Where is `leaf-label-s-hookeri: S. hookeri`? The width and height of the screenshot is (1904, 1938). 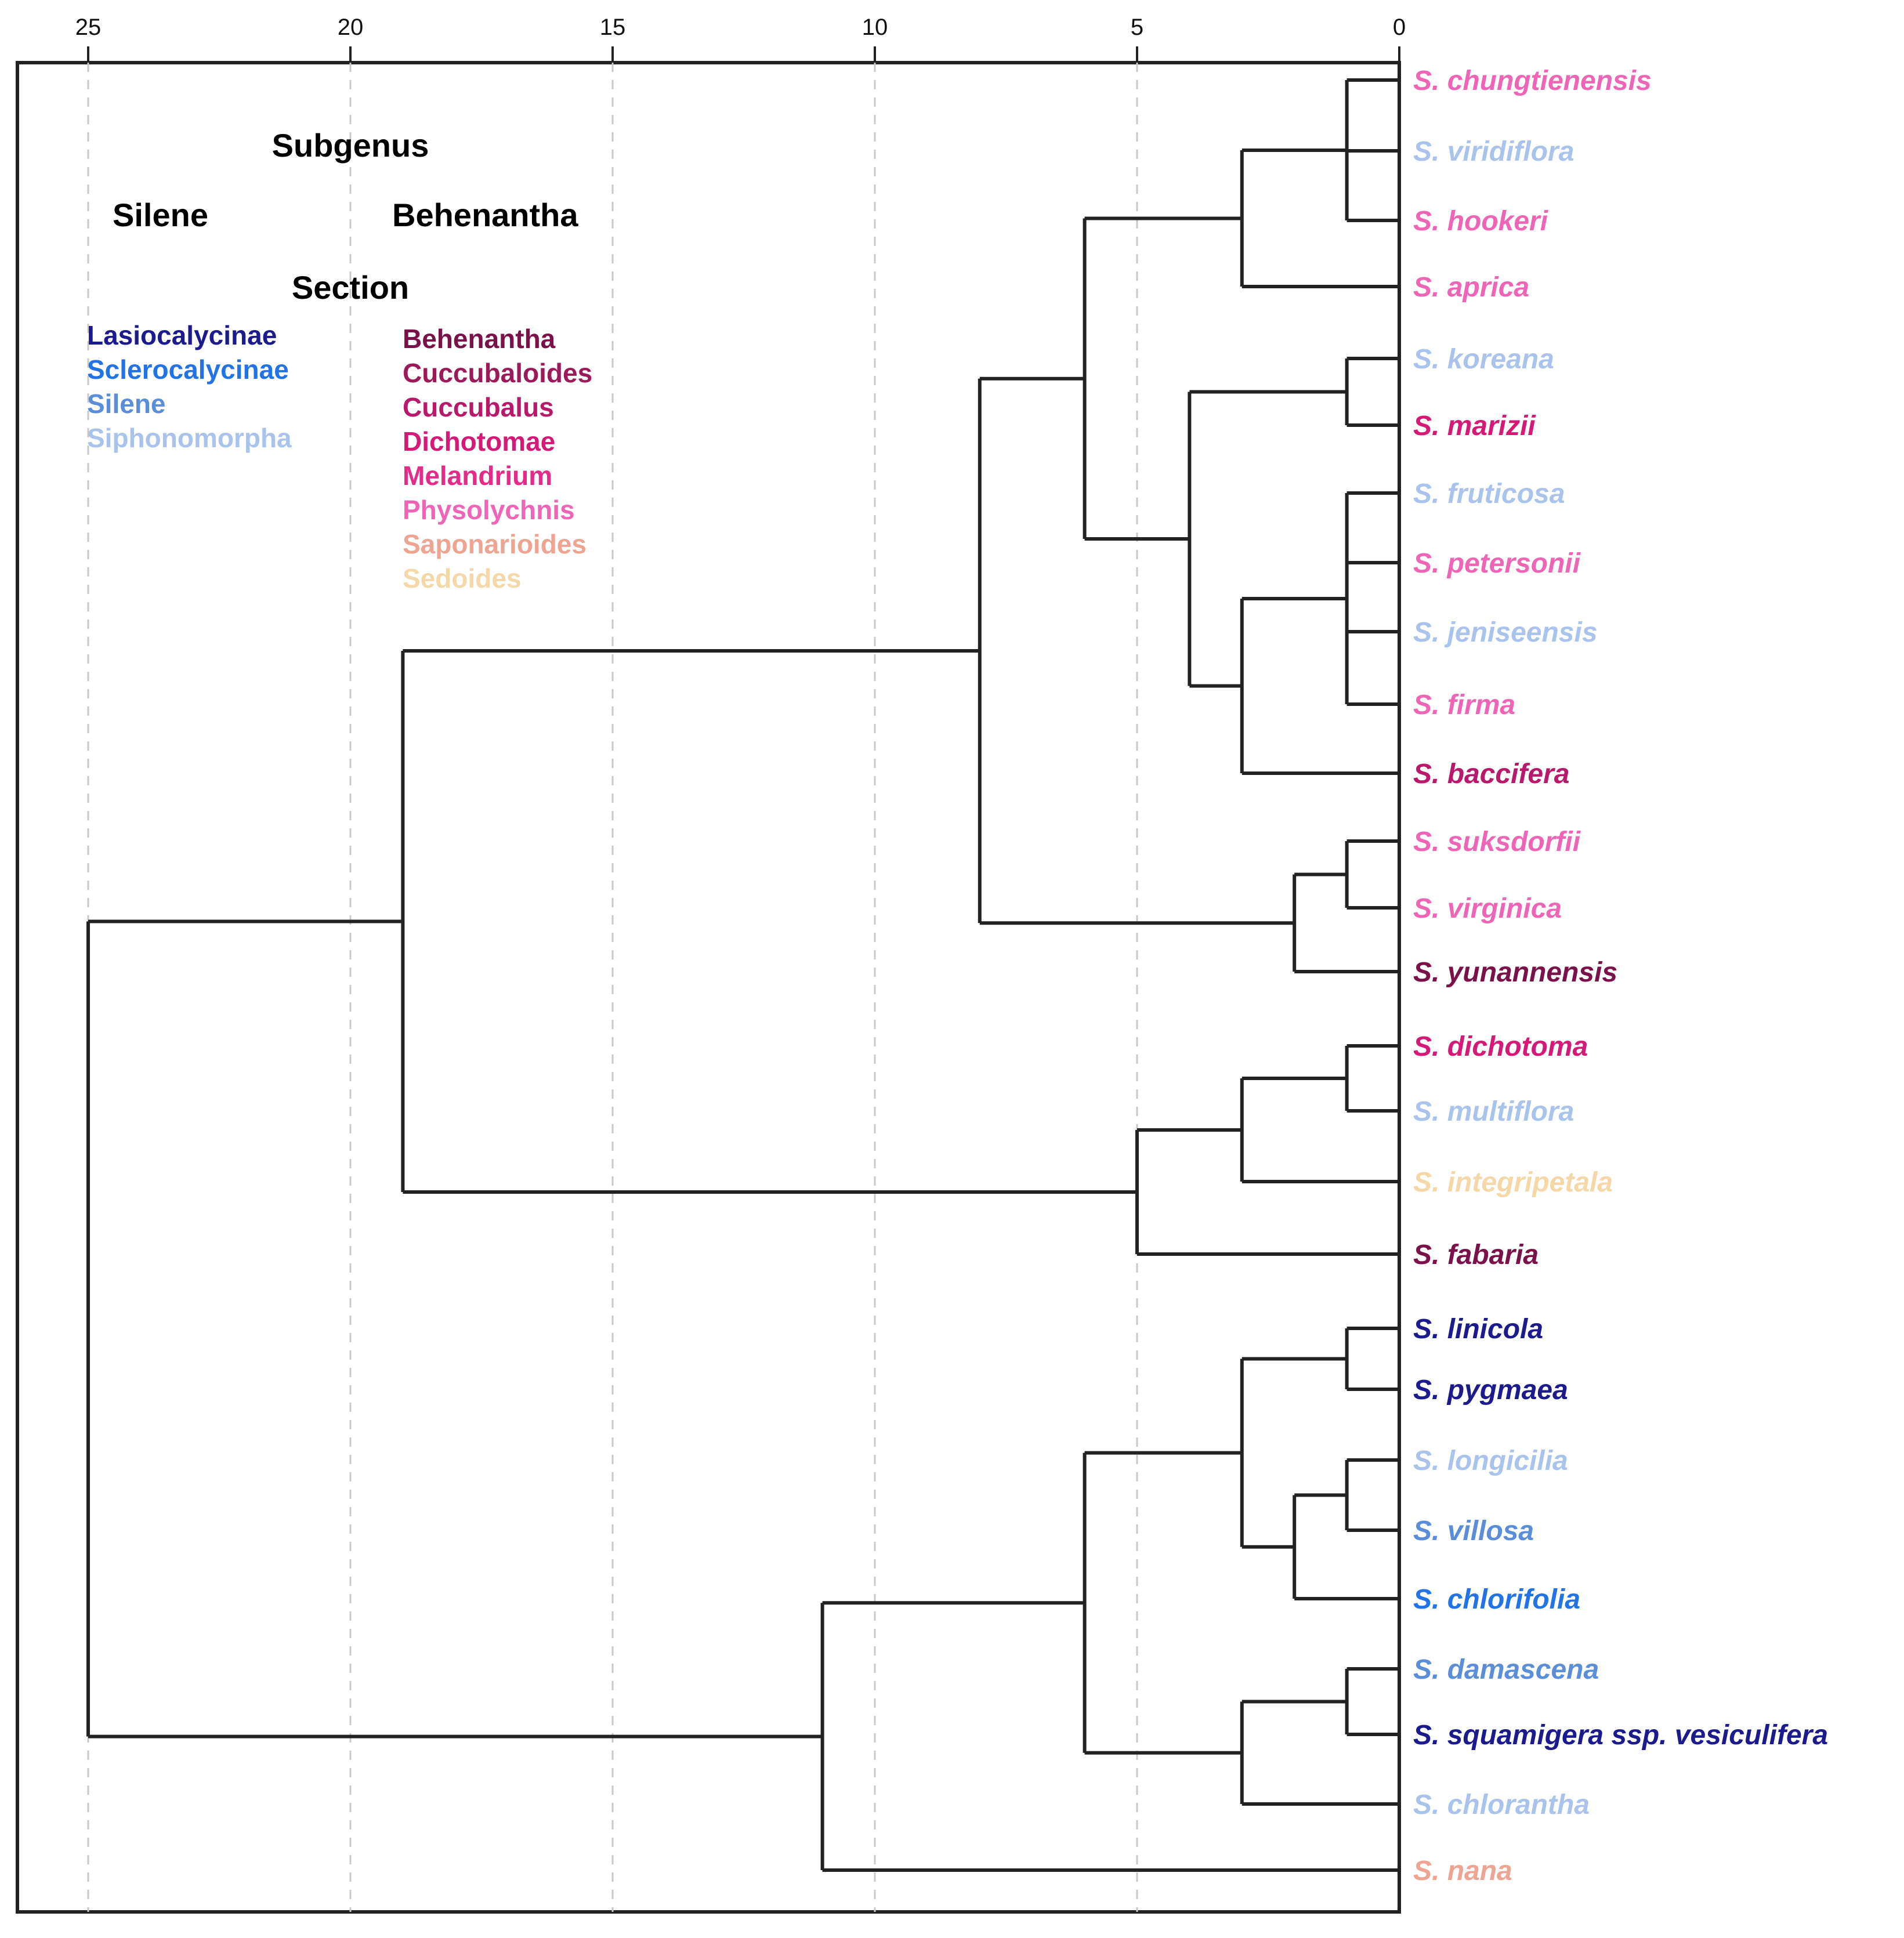
leaf-label-s-hookeri: S. hookeri is located at coordinates (1481, 222).